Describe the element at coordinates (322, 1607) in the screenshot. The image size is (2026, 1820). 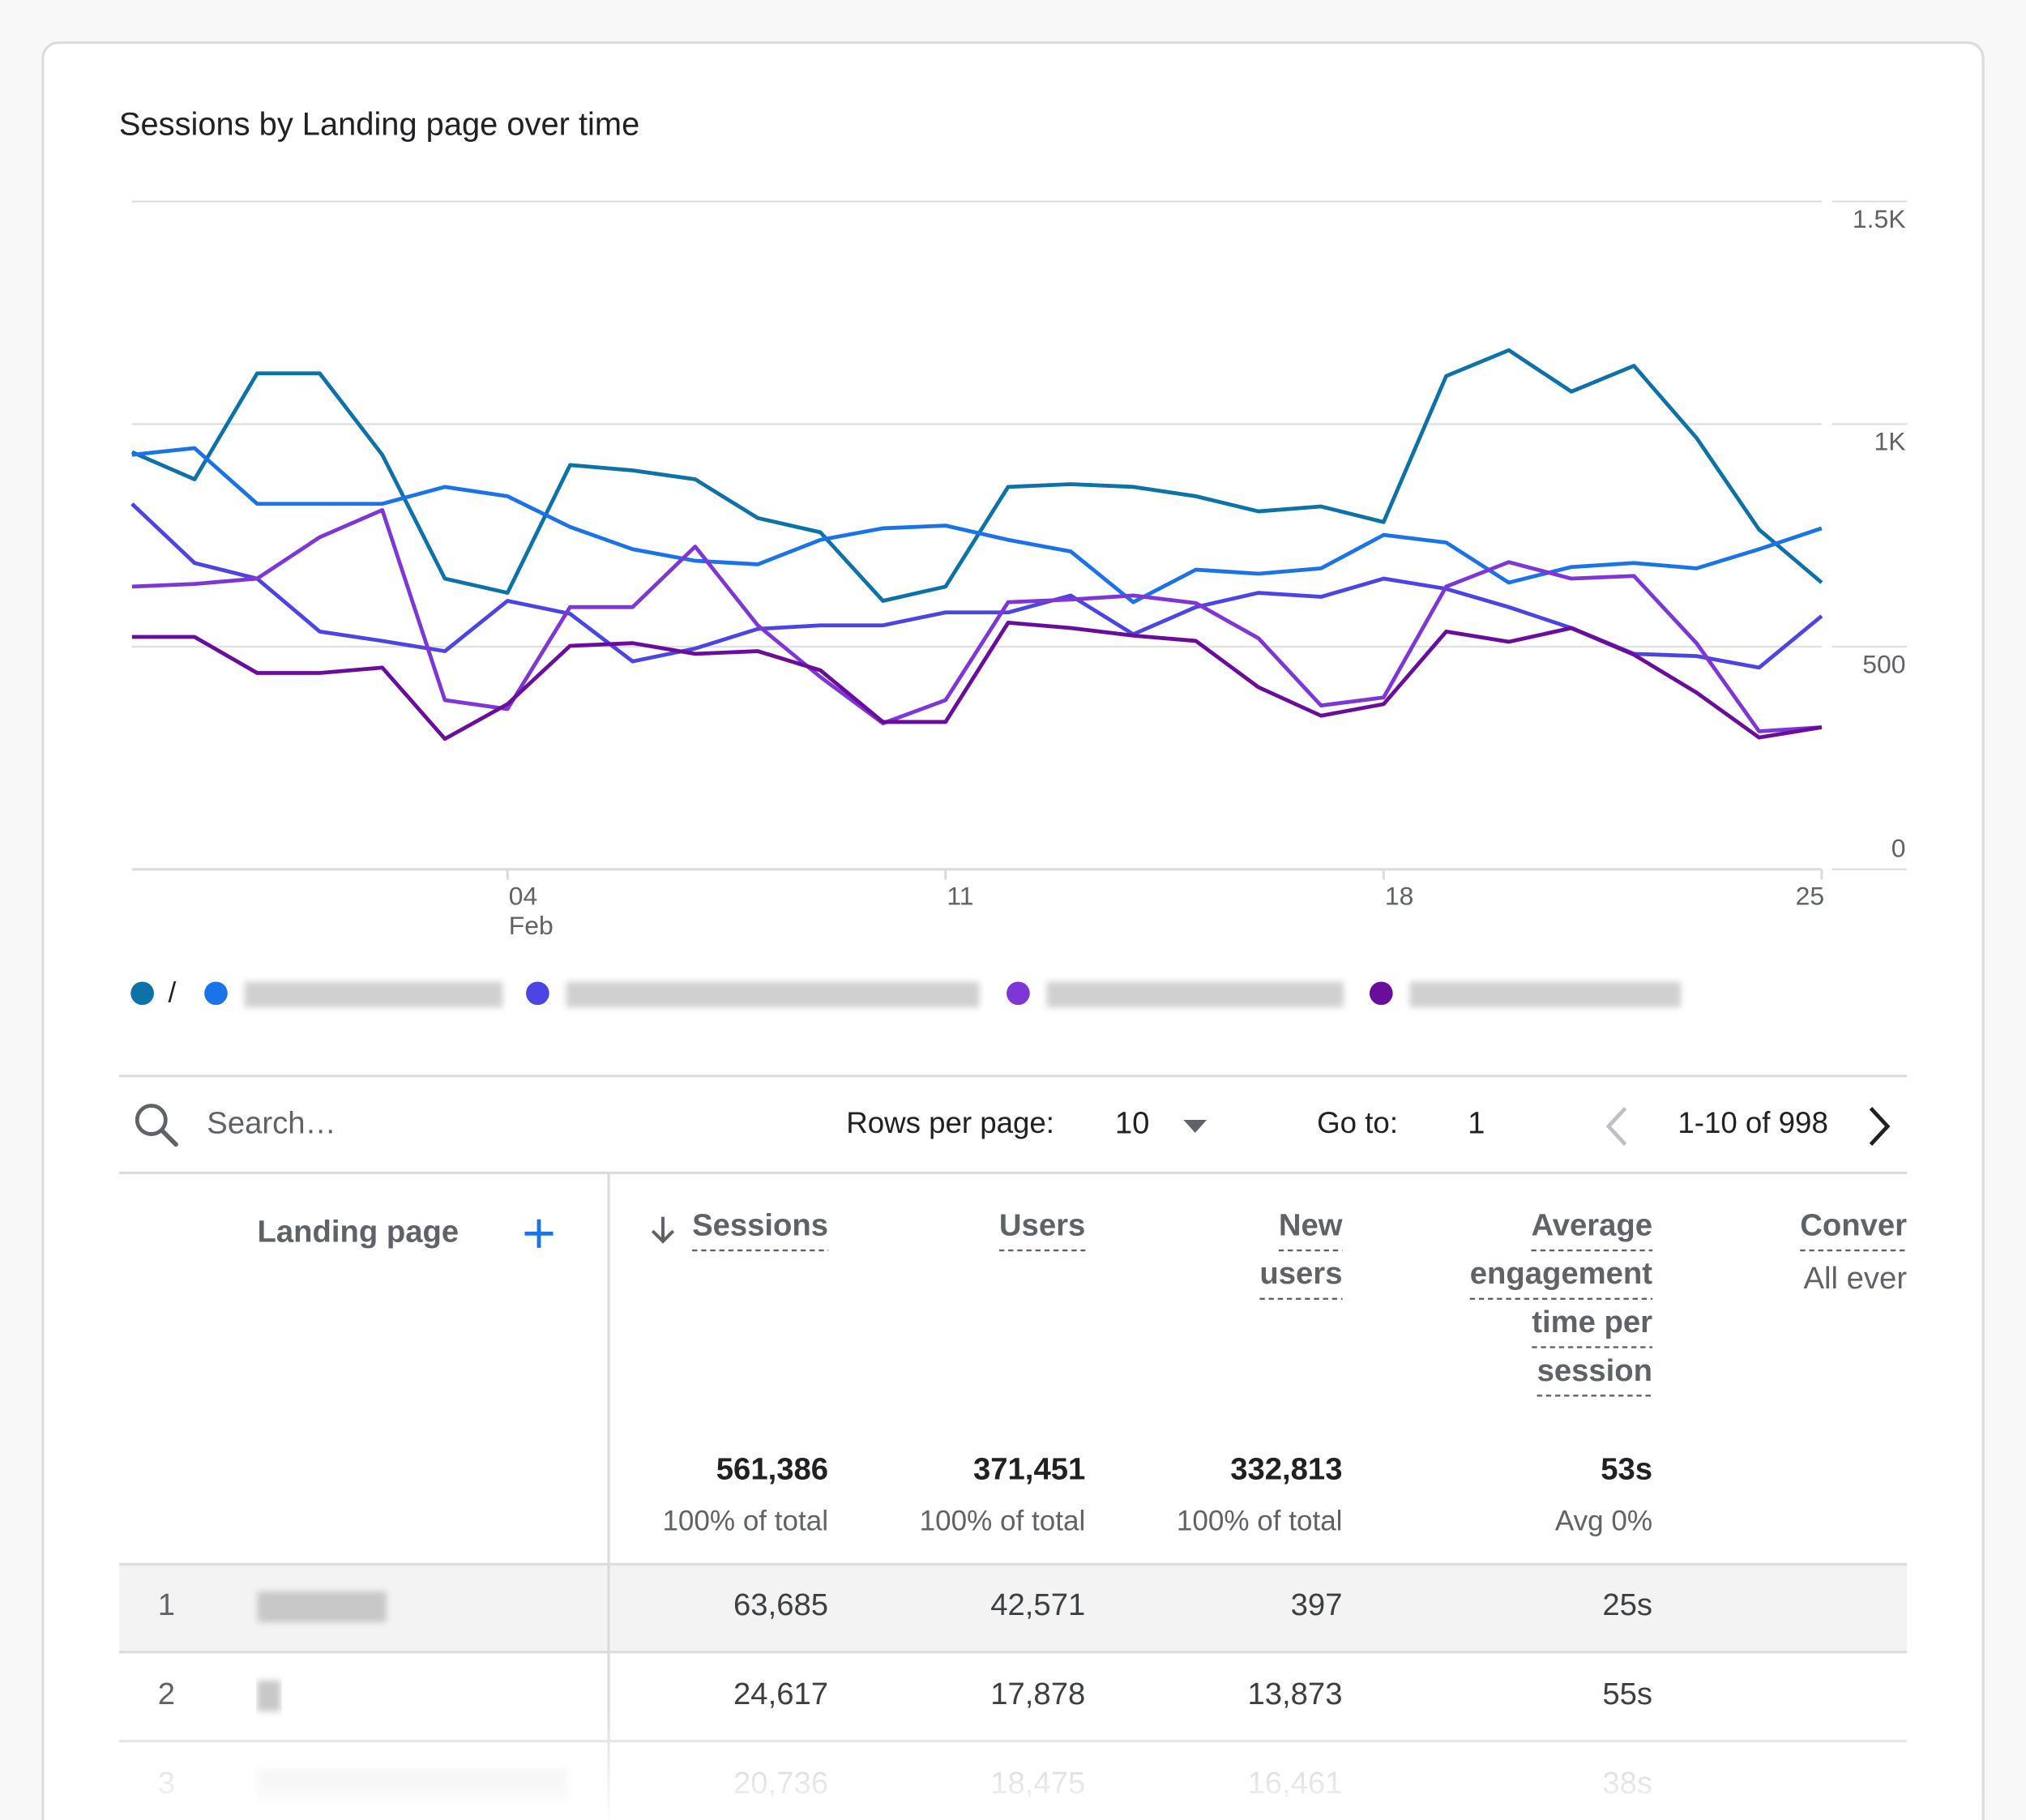
I see `landing-page-redacted` at that location.